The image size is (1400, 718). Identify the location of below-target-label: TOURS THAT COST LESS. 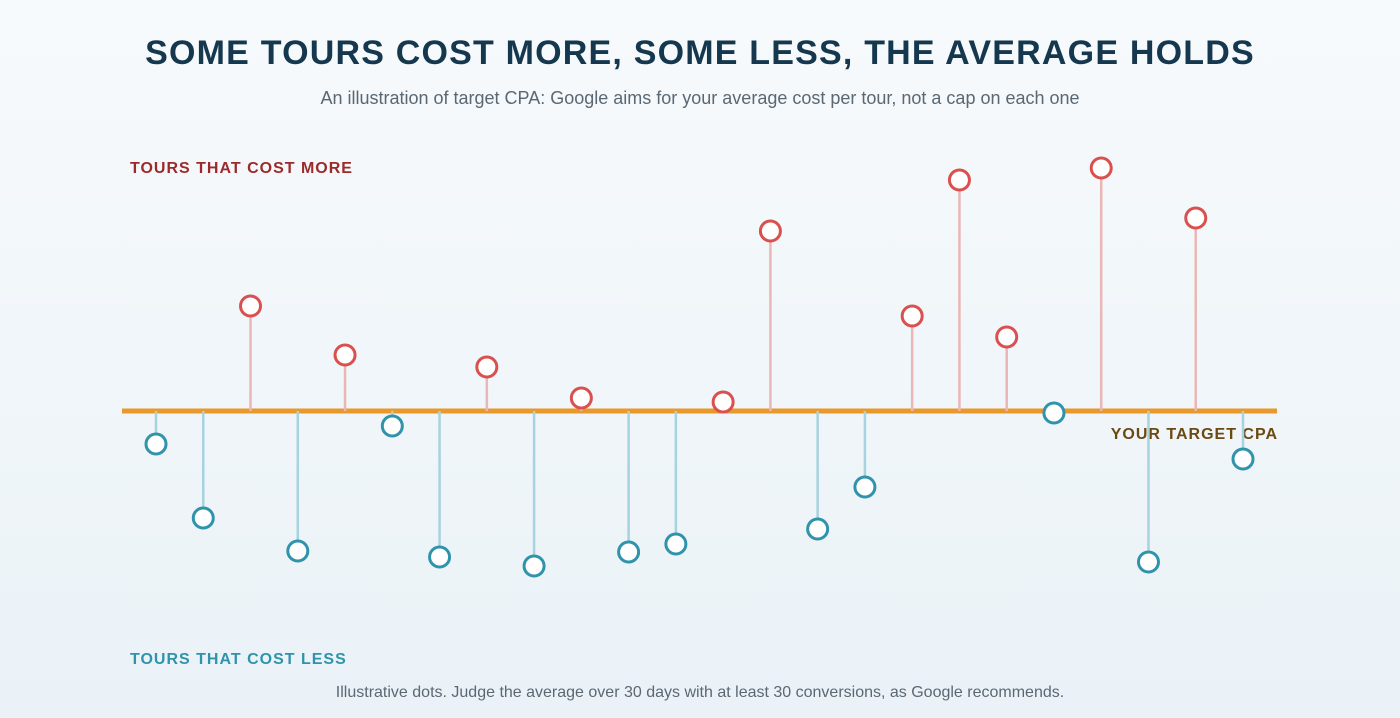
(238, 659).